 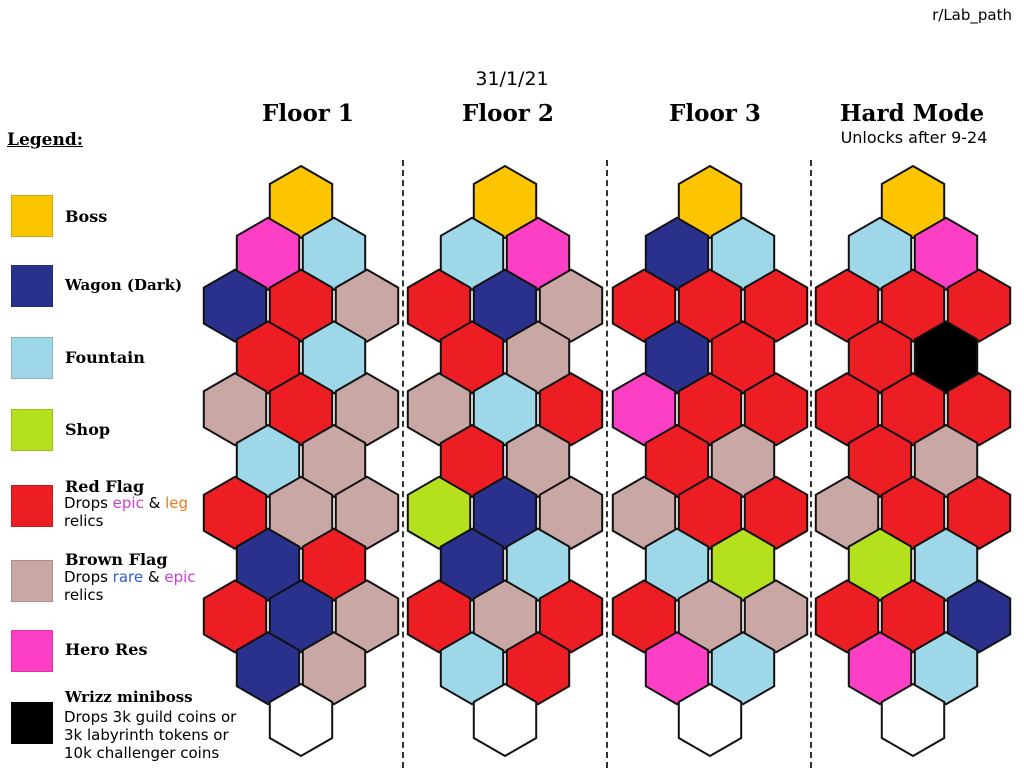 I want to click on floor-2-map, so click(x=505, y=461).